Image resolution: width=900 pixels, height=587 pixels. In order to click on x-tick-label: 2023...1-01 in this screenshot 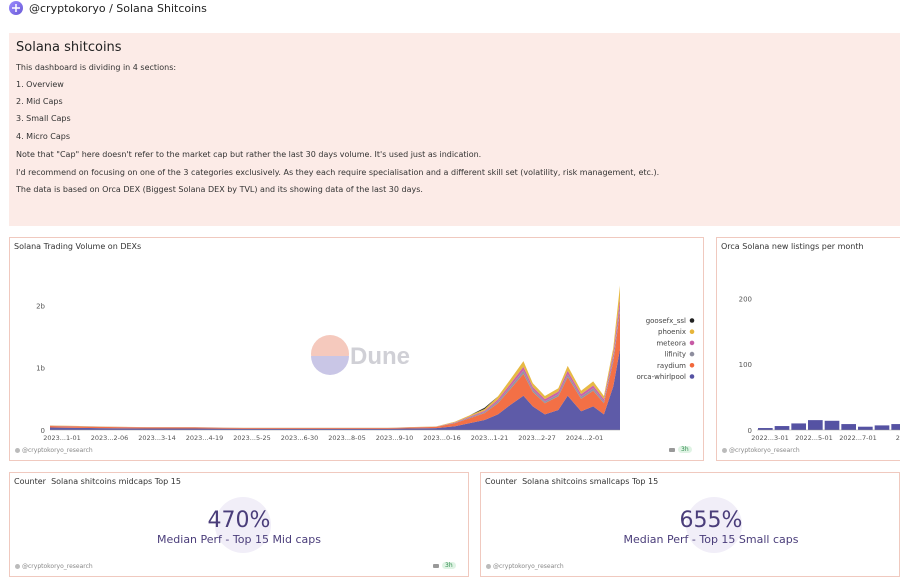, I will do `click(62, 438)`.